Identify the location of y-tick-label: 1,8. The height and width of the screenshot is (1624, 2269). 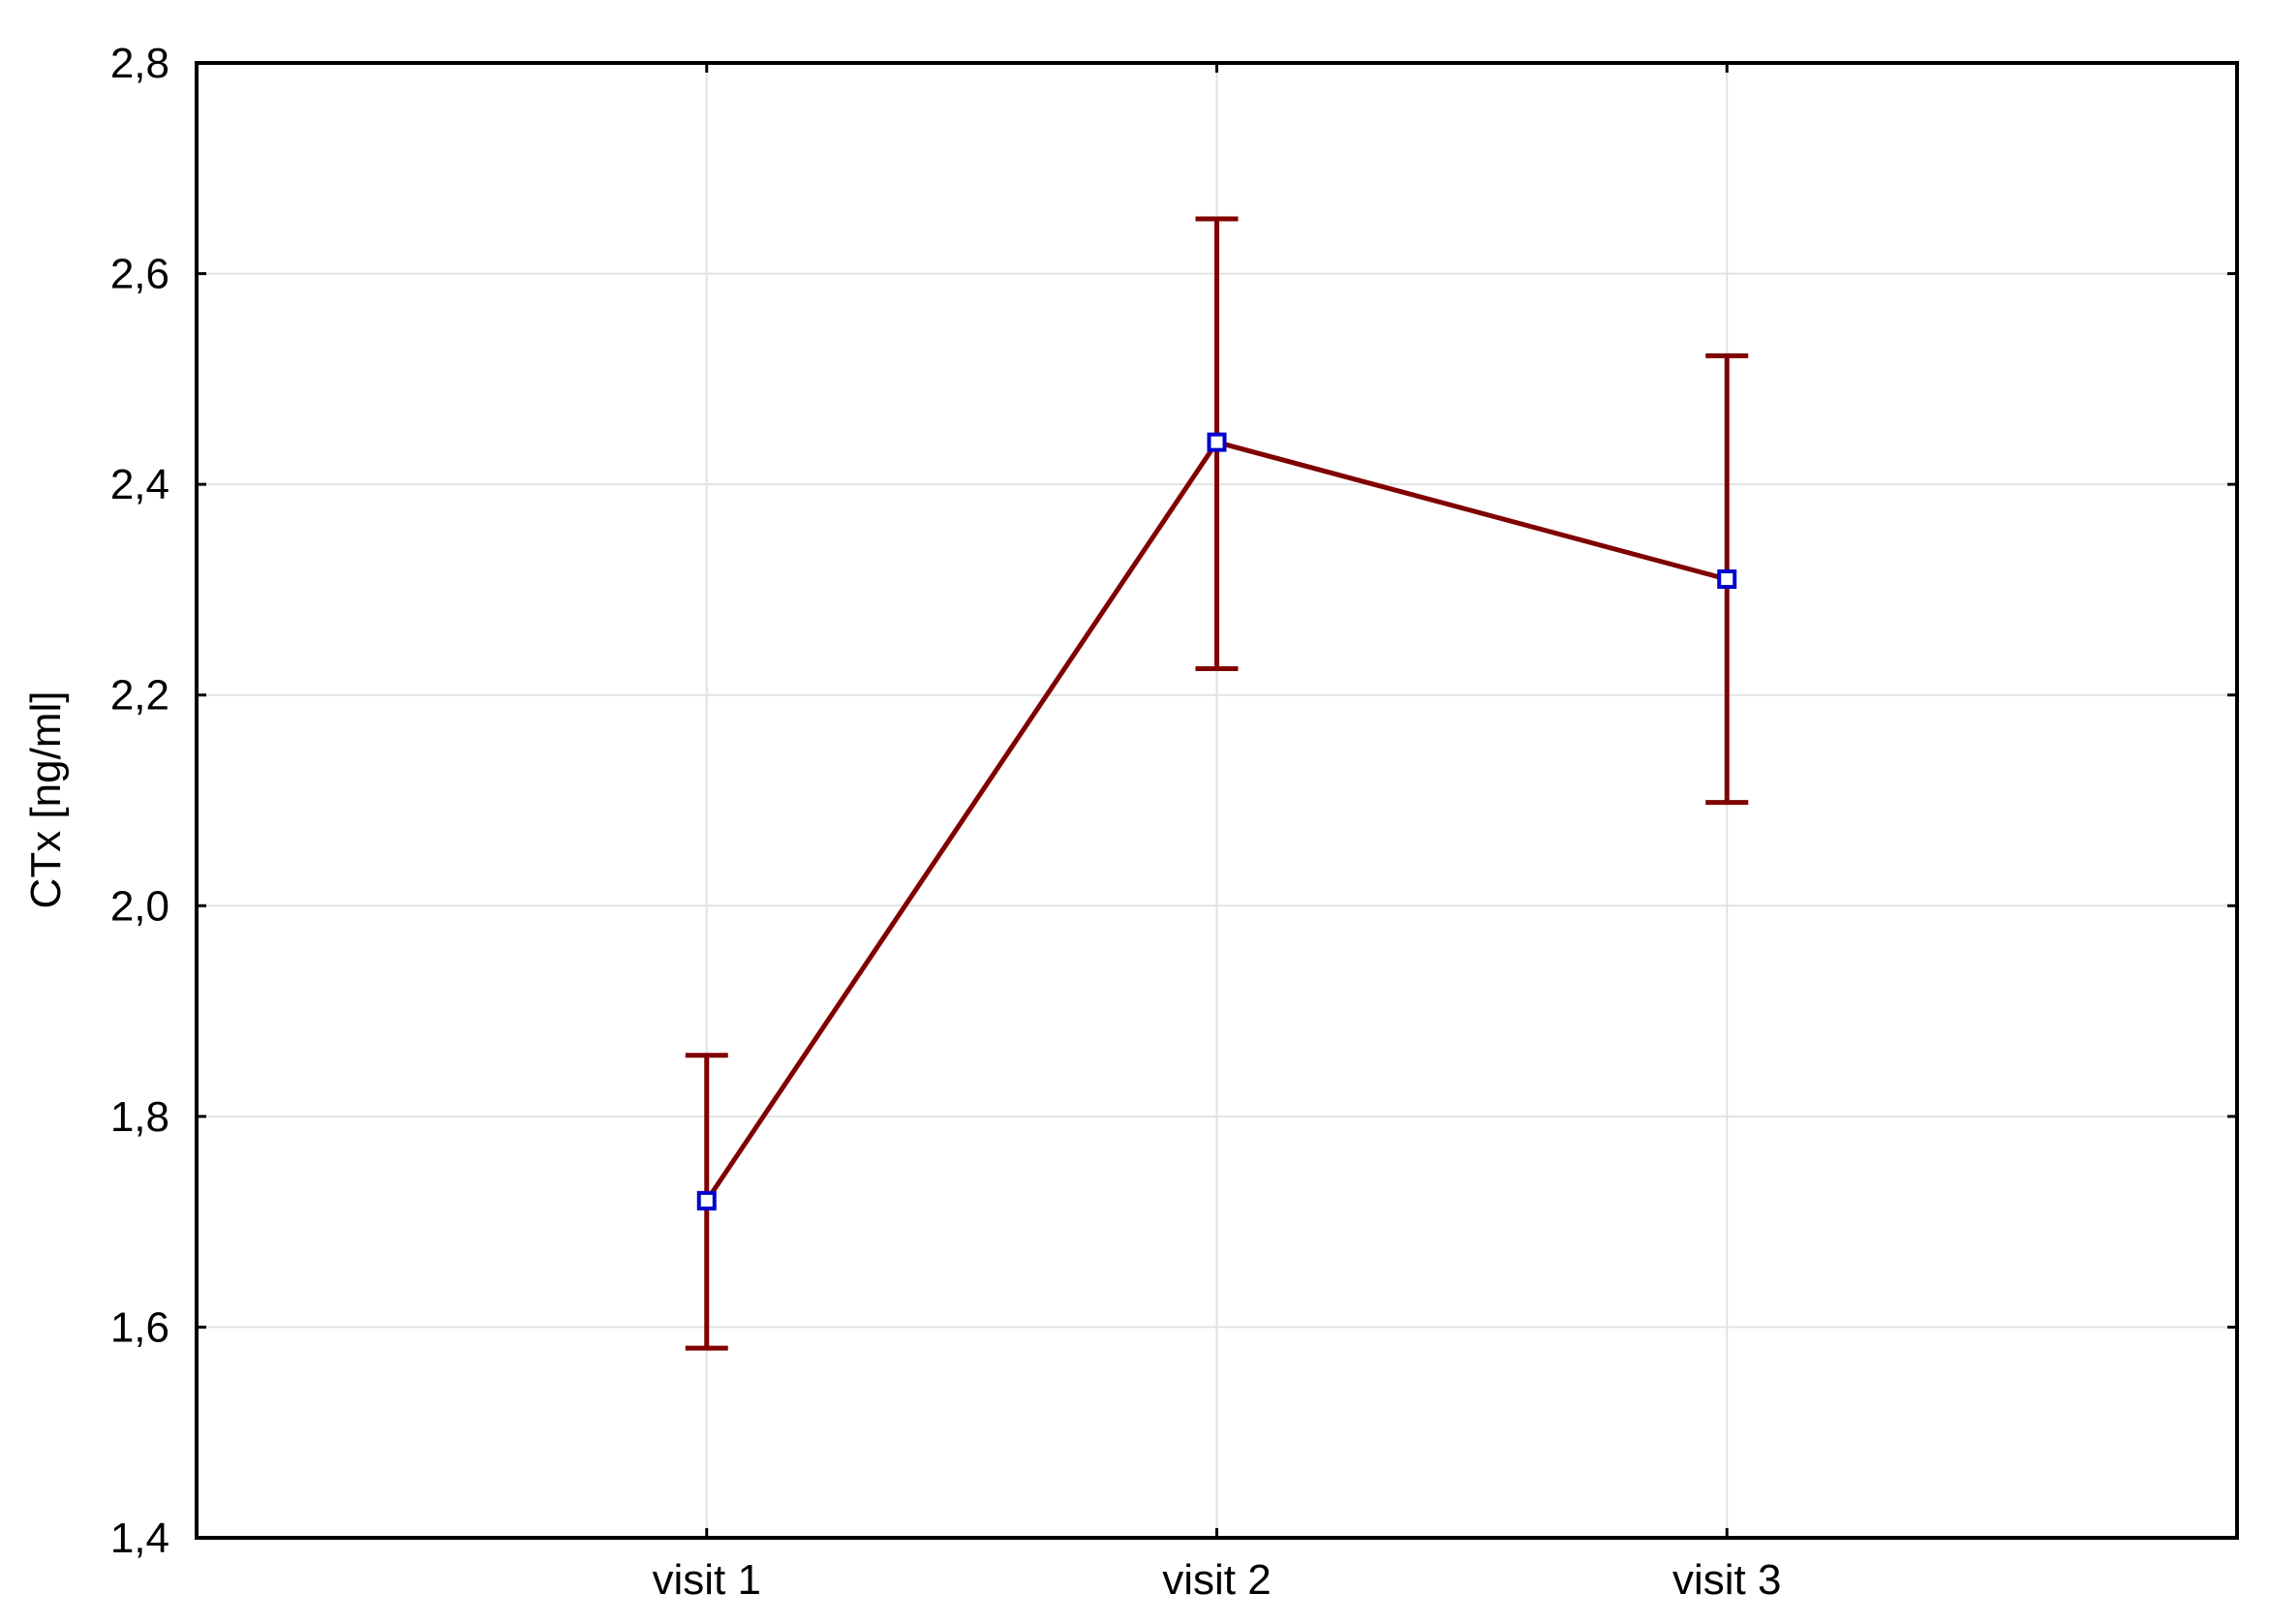
(139, 1117).